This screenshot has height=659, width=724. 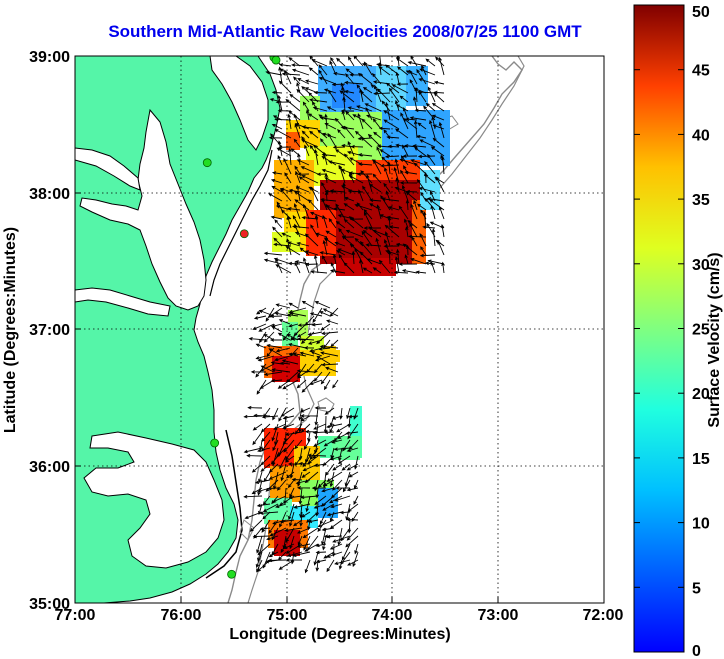 What do you see at coordinates (603, 615) in the screenshot?
I see `x-tick-label: 72:00` at bounding box center [603, 615].